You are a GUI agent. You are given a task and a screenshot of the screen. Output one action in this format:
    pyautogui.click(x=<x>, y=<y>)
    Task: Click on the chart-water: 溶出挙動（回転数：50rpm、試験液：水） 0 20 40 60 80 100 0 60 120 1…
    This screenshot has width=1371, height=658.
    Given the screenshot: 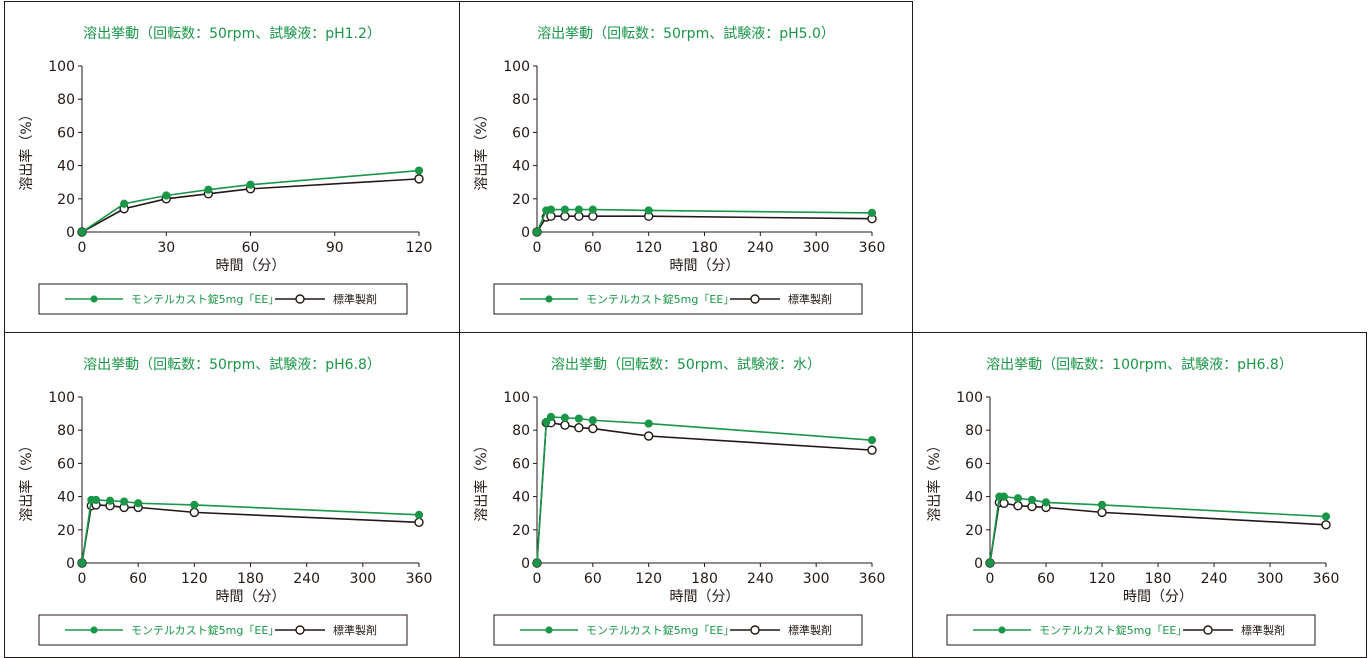 What is the action you would take?
    pyautogui.click(x=679, y=501)
    